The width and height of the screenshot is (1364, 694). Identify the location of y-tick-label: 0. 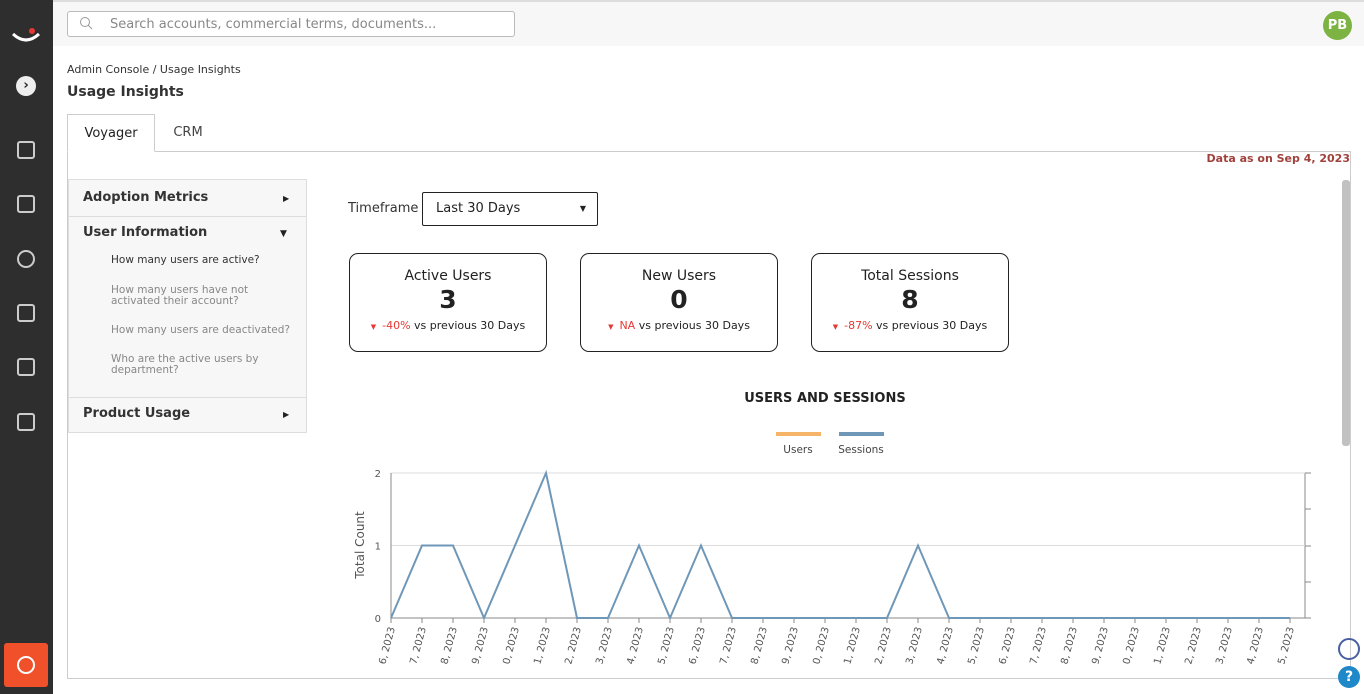
(378, 619).